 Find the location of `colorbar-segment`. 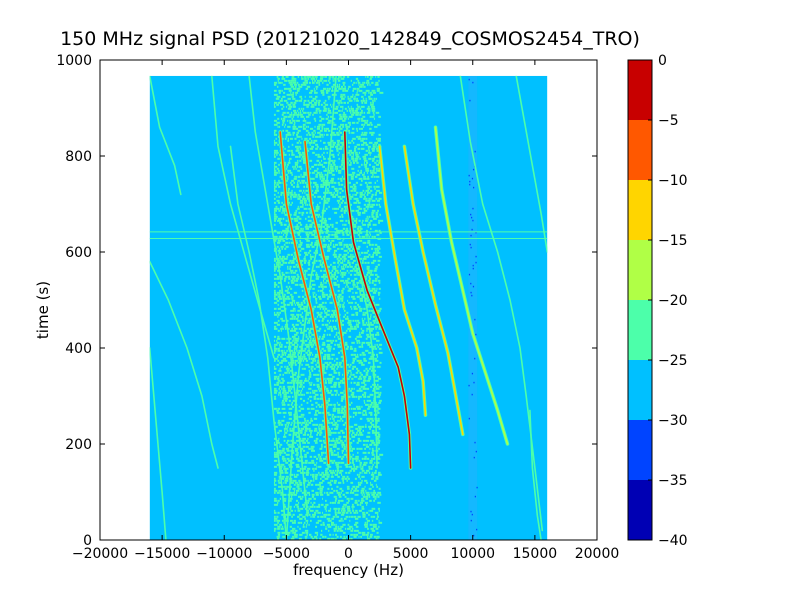

colorbar-segment is located at coordinates (640, 330).